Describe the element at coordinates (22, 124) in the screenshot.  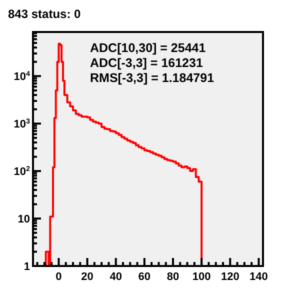
I see `y-tick-label: 10$^{3}$` at that location.